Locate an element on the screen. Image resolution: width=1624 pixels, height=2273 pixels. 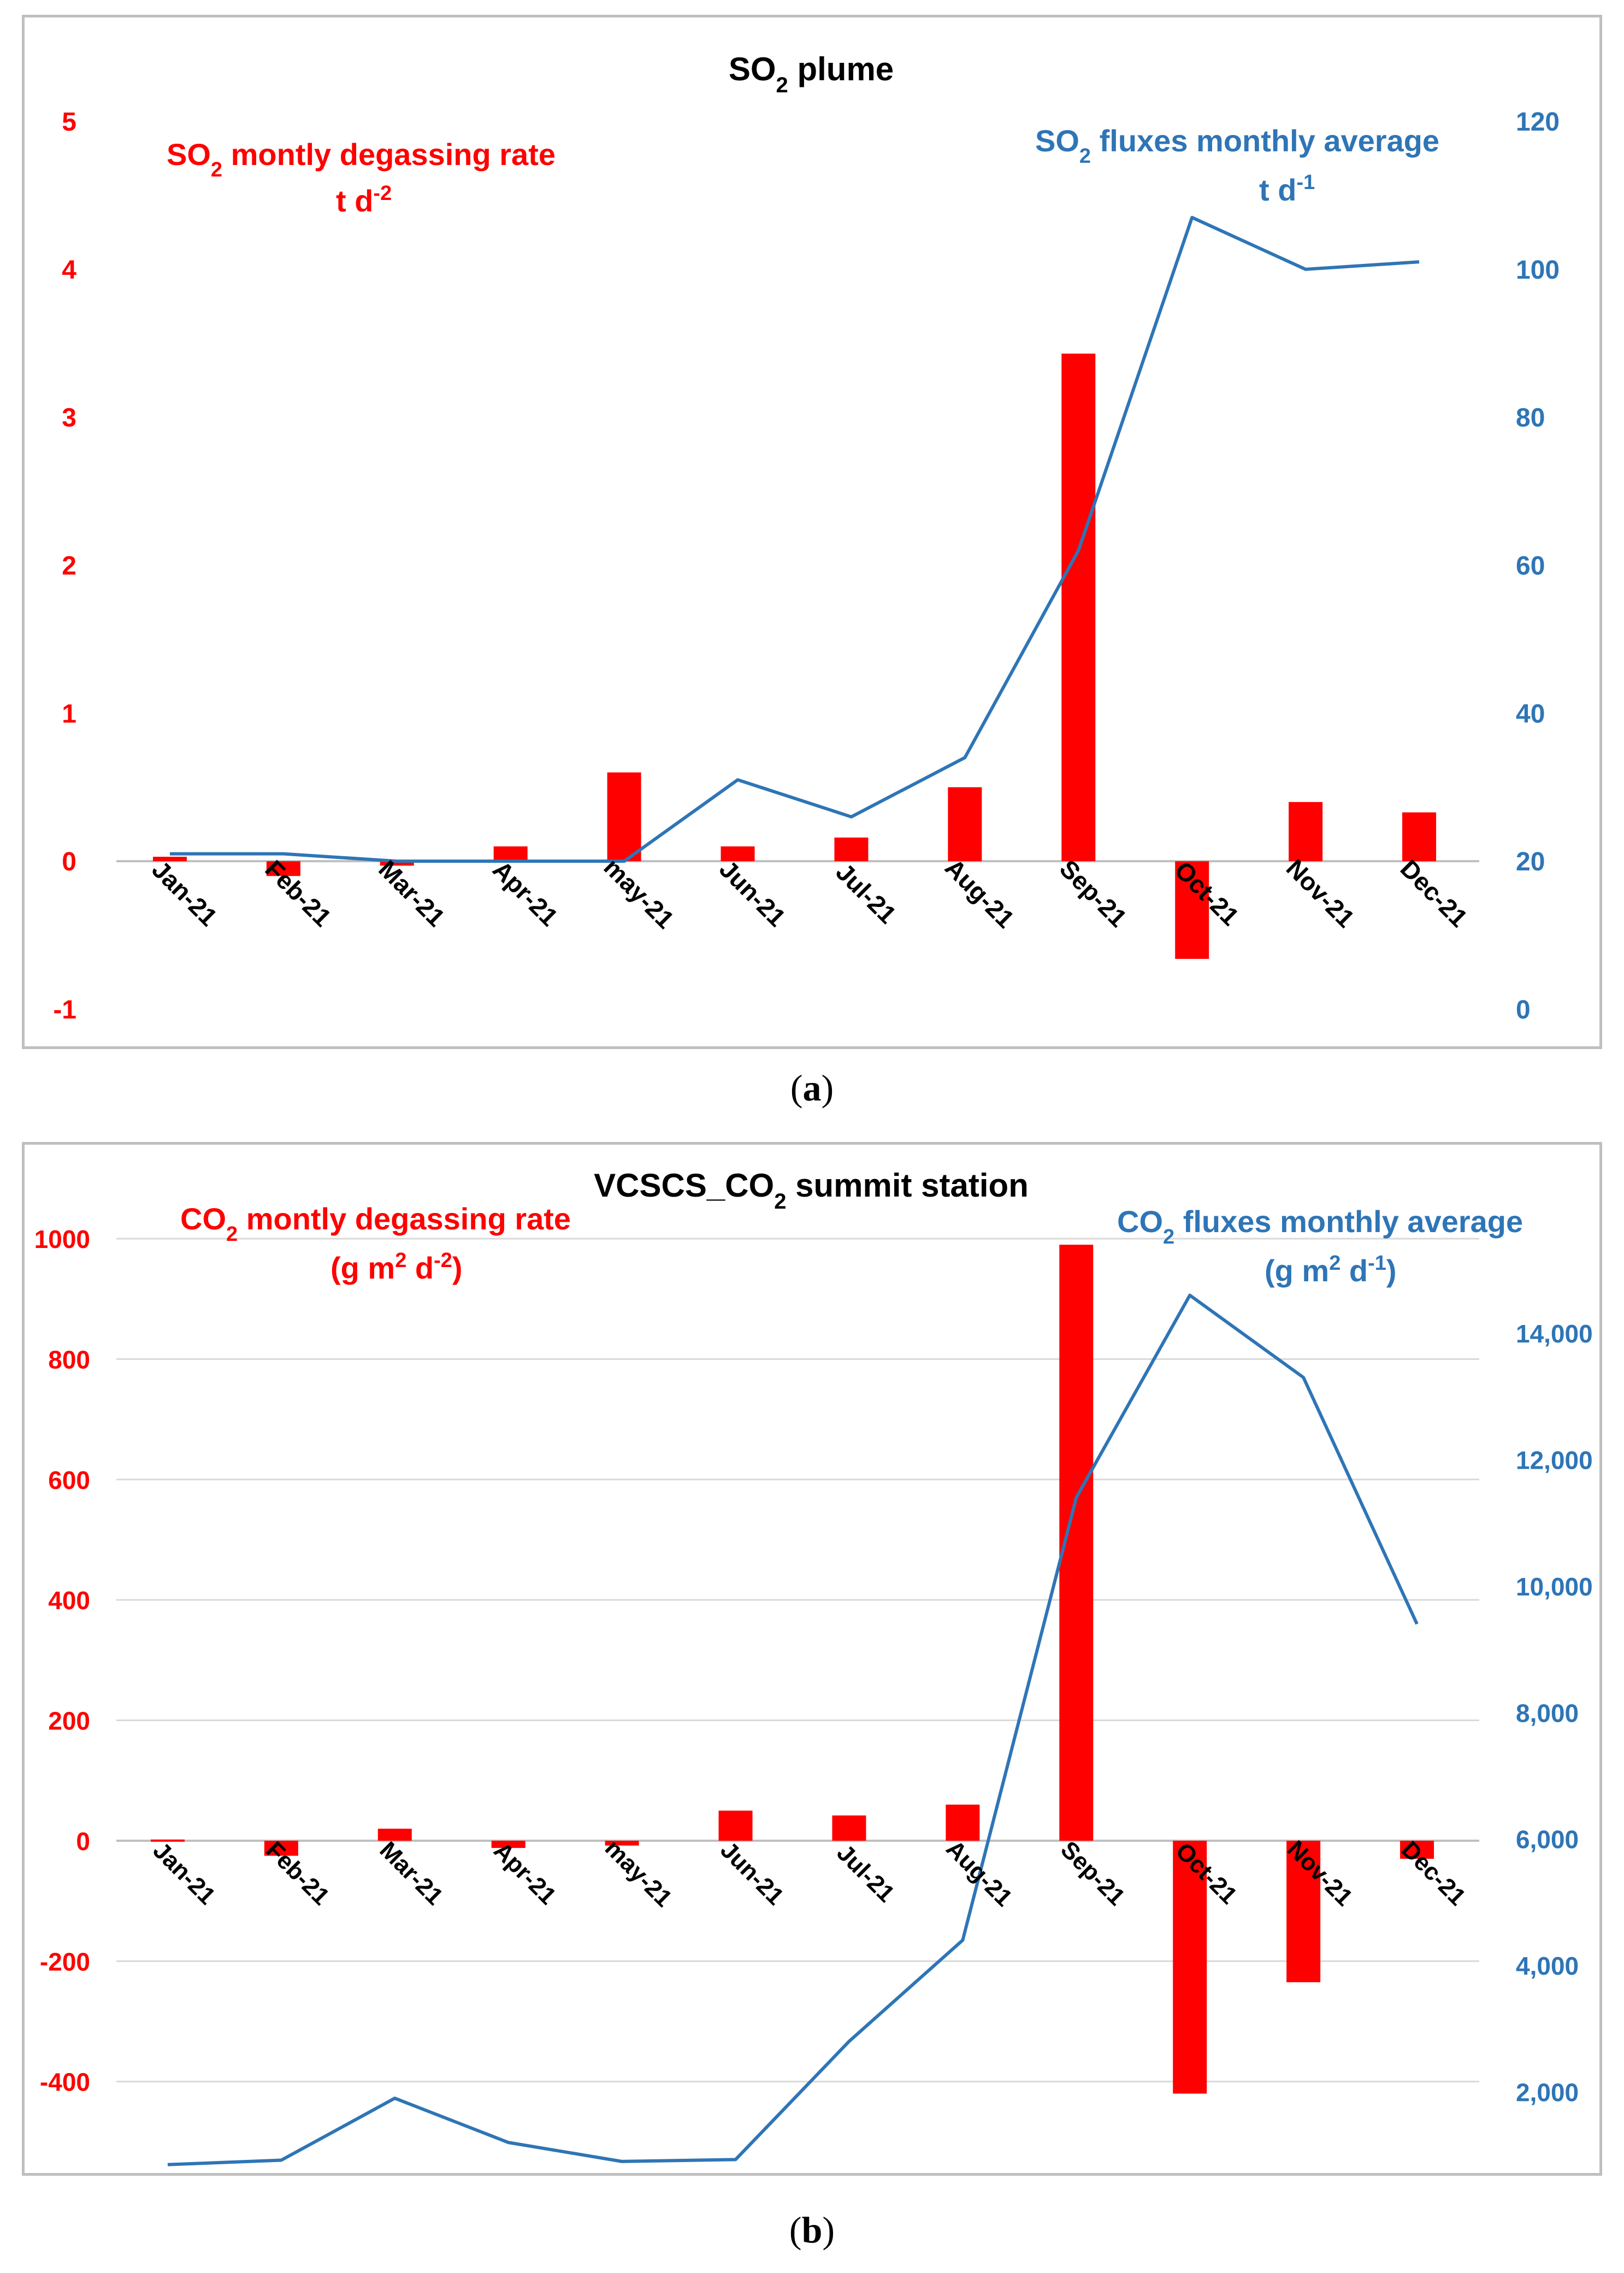
left-axis-tick-label: -200 is located at coordinates (65, 1961).